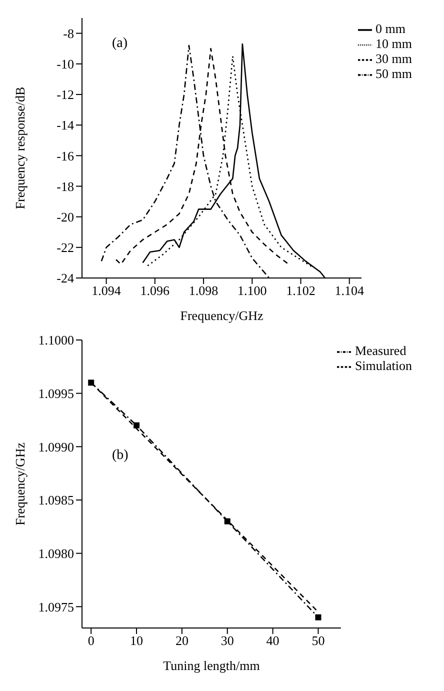 The width and height of the screenshot is (444, 691). What do you see at coordinates (20, 148) in the screenshot?
I see `y-axis-title: Frequency response/dB` at bounding box center [20, 148].